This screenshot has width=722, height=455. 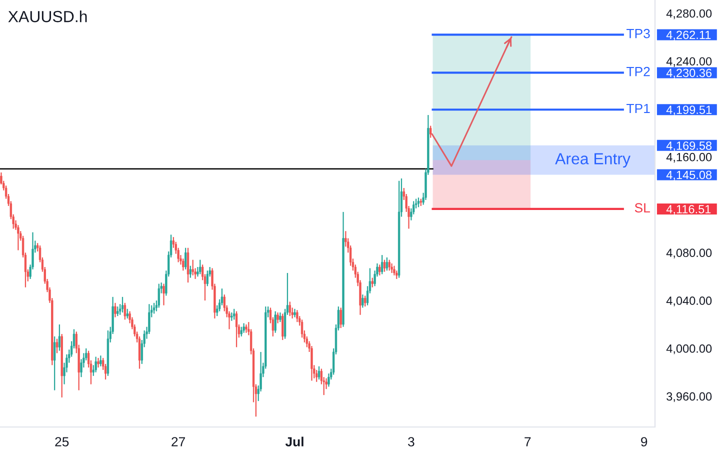 I want to click on y-tick-label: 4,280.00, so click(x=689, y=14).